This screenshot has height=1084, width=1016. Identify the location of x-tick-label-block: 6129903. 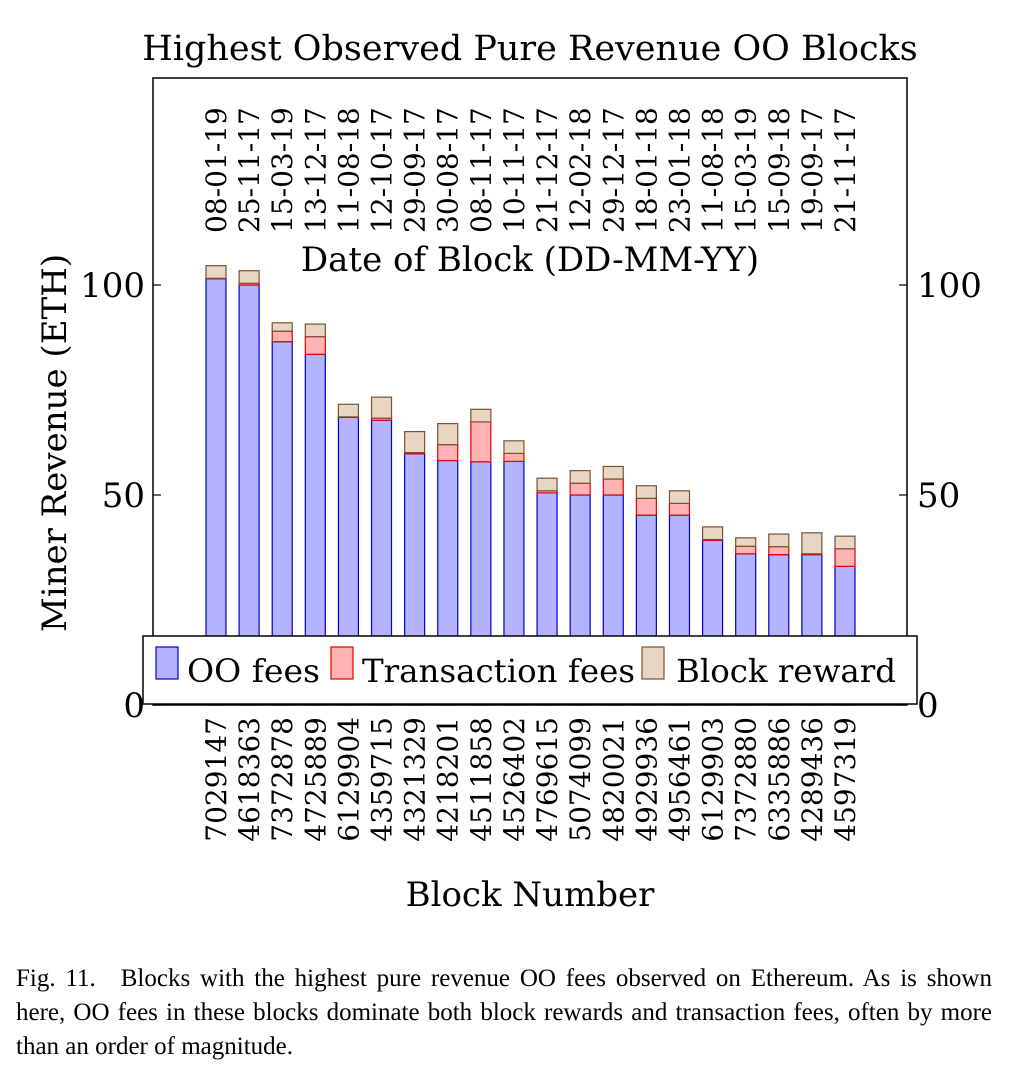
(713, 779).